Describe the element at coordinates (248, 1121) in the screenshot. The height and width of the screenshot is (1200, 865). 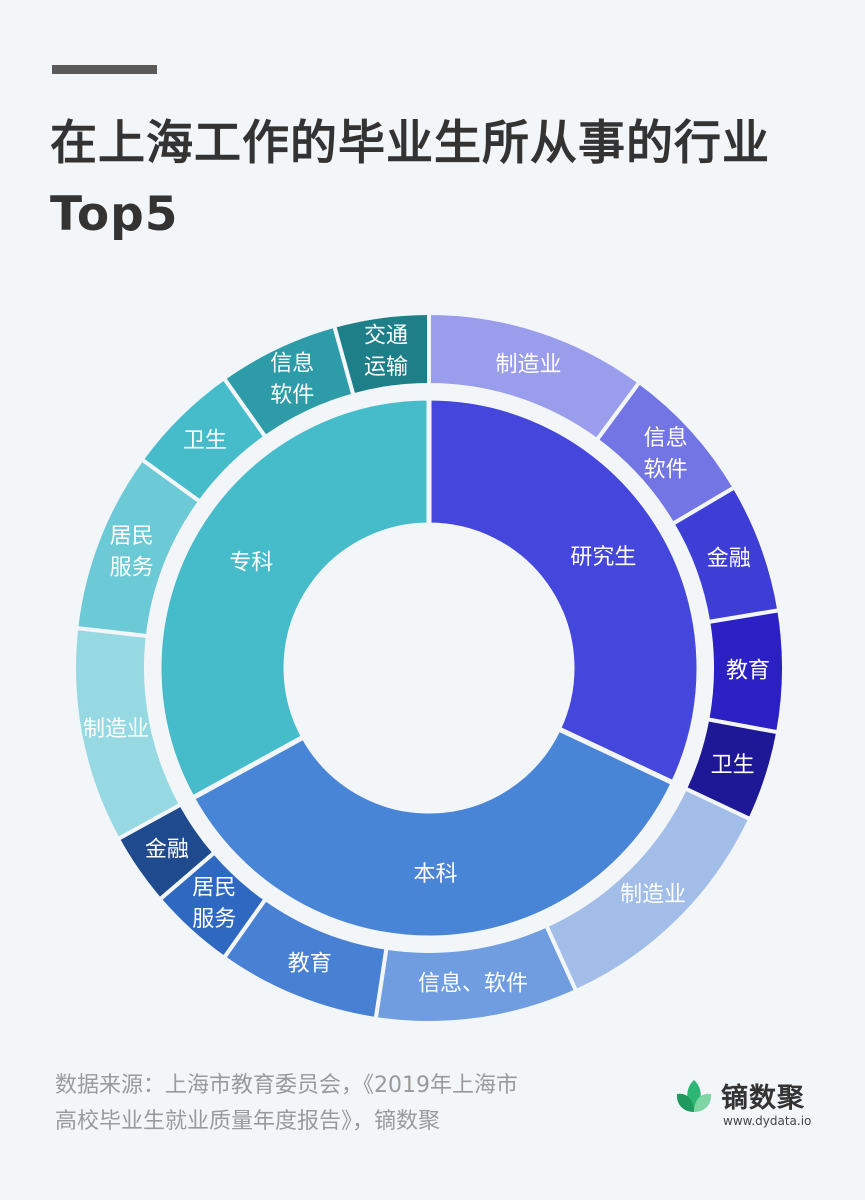
I see `source-line-2: 高校毕业生就业质量年度报告》，镝数聚` at that location.